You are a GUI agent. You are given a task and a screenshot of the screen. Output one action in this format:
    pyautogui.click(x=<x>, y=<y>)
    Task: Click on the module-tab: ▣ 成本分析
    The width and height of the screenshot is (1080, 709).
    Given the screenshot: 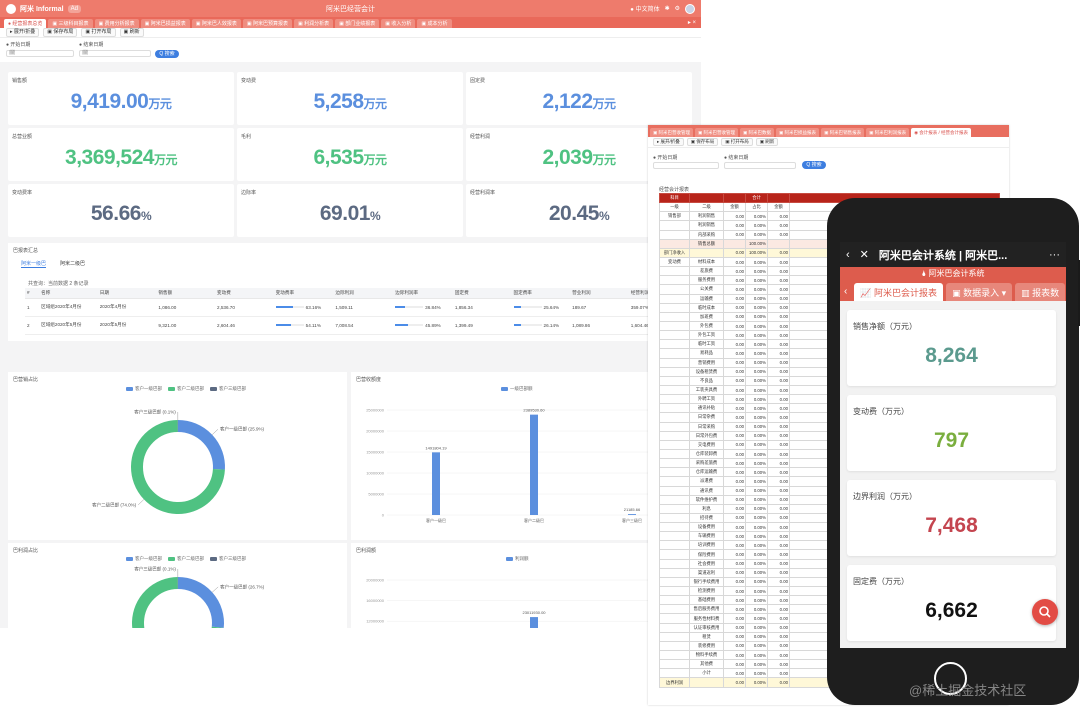 What is the action you would take?
    pyautogui.click(x=434, y=23)
    